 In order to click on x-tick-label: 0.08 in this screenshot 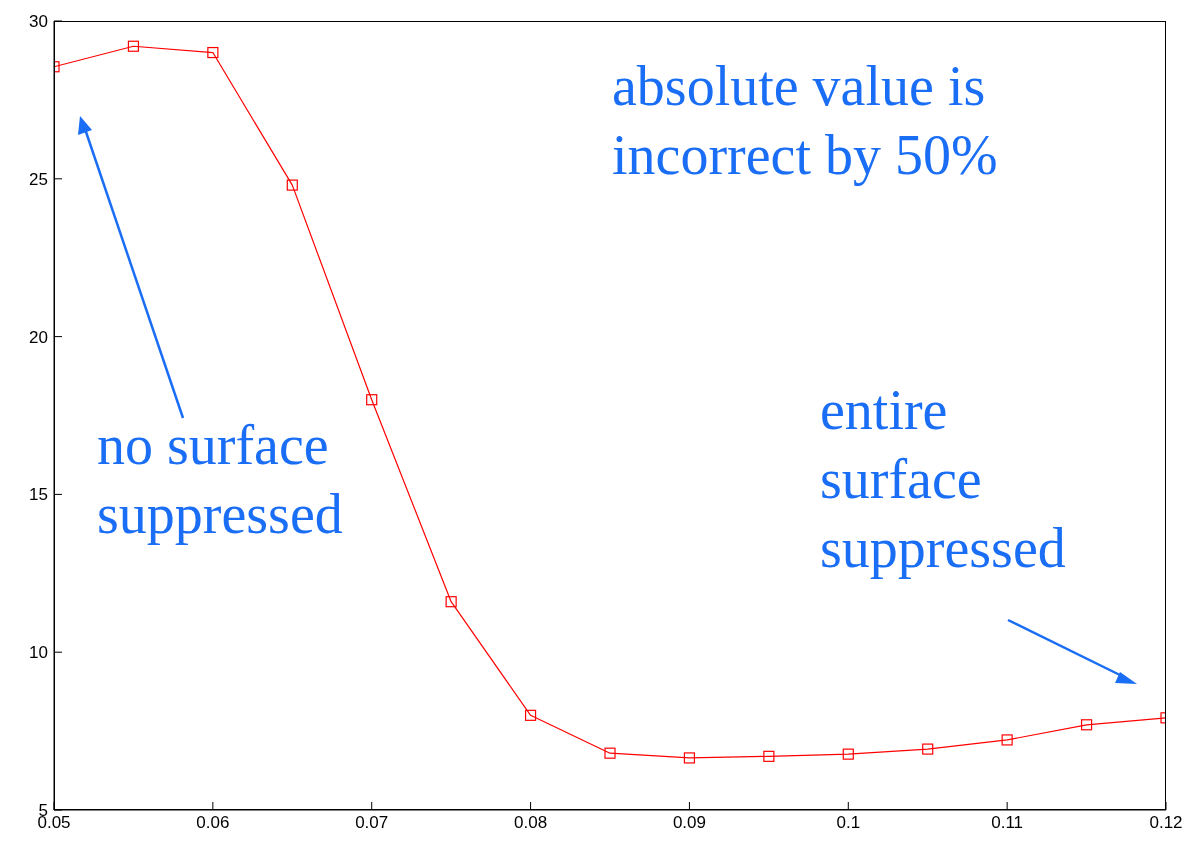, I will do `click(531, 823)`.